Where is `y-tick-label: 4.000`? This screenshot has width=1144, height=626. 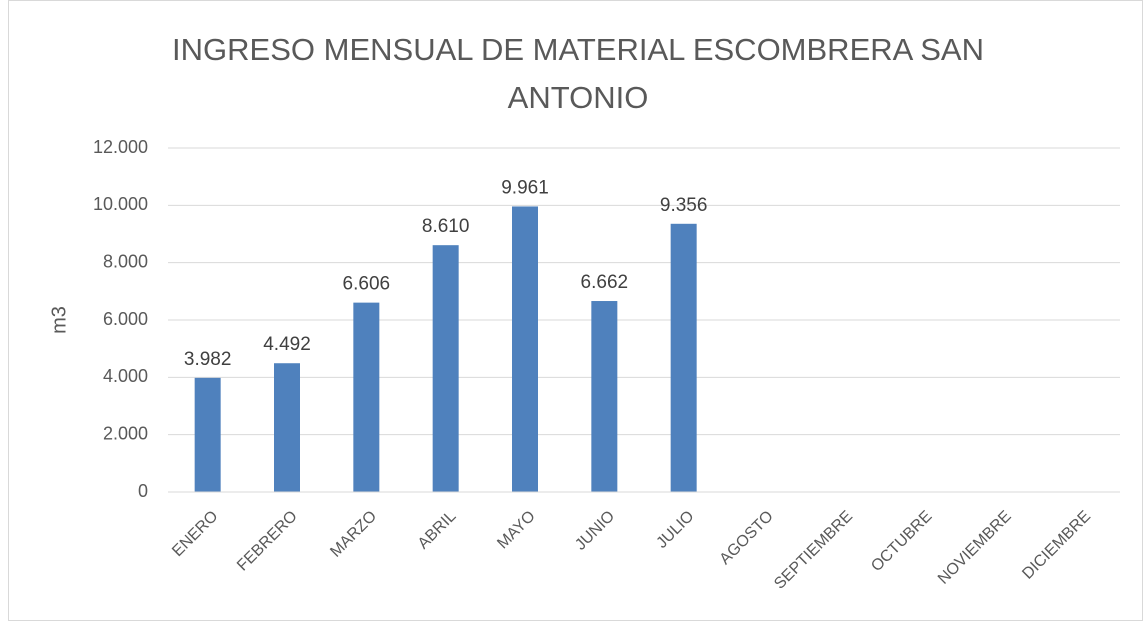
y-tick-label: 4.000 is located at coordinates (125, 376).